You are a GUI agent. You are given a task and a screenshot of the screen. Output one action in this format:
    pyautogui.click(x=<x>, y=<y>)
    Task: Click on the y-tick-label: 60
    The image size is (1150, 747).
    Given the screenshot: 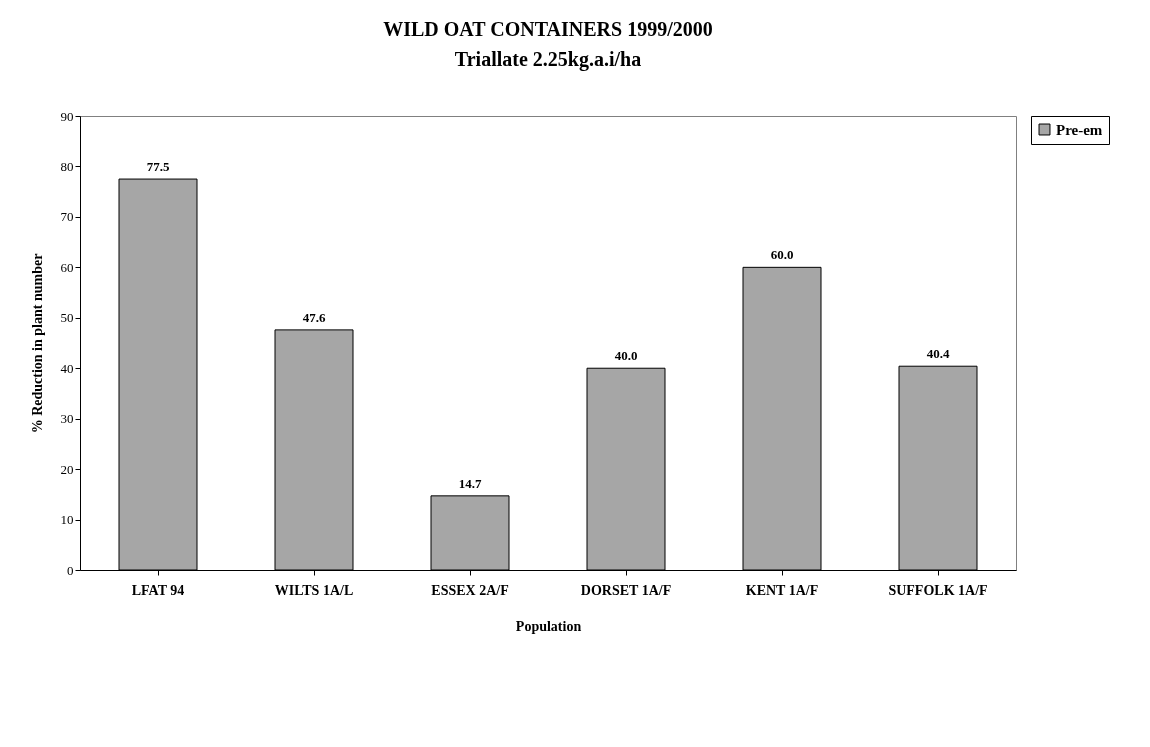 What is the action you would take?
    pyautogui.click(x=67, y=267)
    